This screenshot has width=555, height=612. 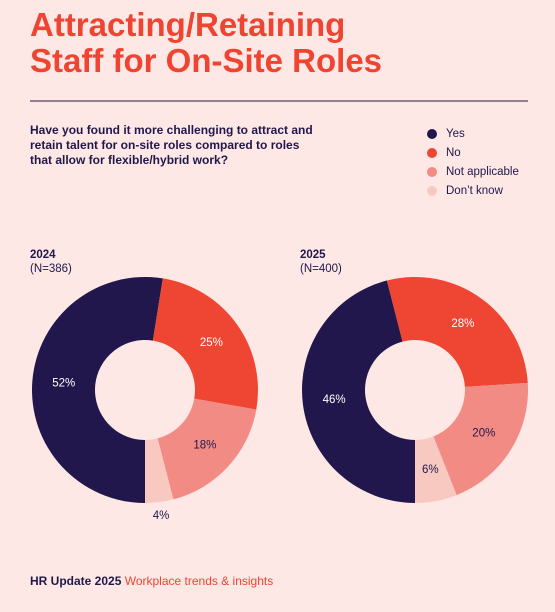 I want to click on value-label: 4%, so click(x=161, y=516).